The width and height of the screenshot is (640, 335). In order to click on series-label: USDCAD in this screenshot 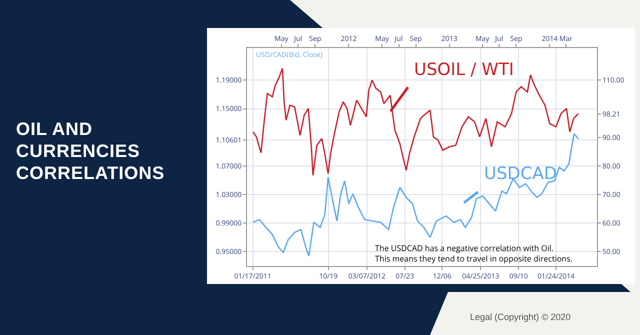, I will do `click(520, 174)`.